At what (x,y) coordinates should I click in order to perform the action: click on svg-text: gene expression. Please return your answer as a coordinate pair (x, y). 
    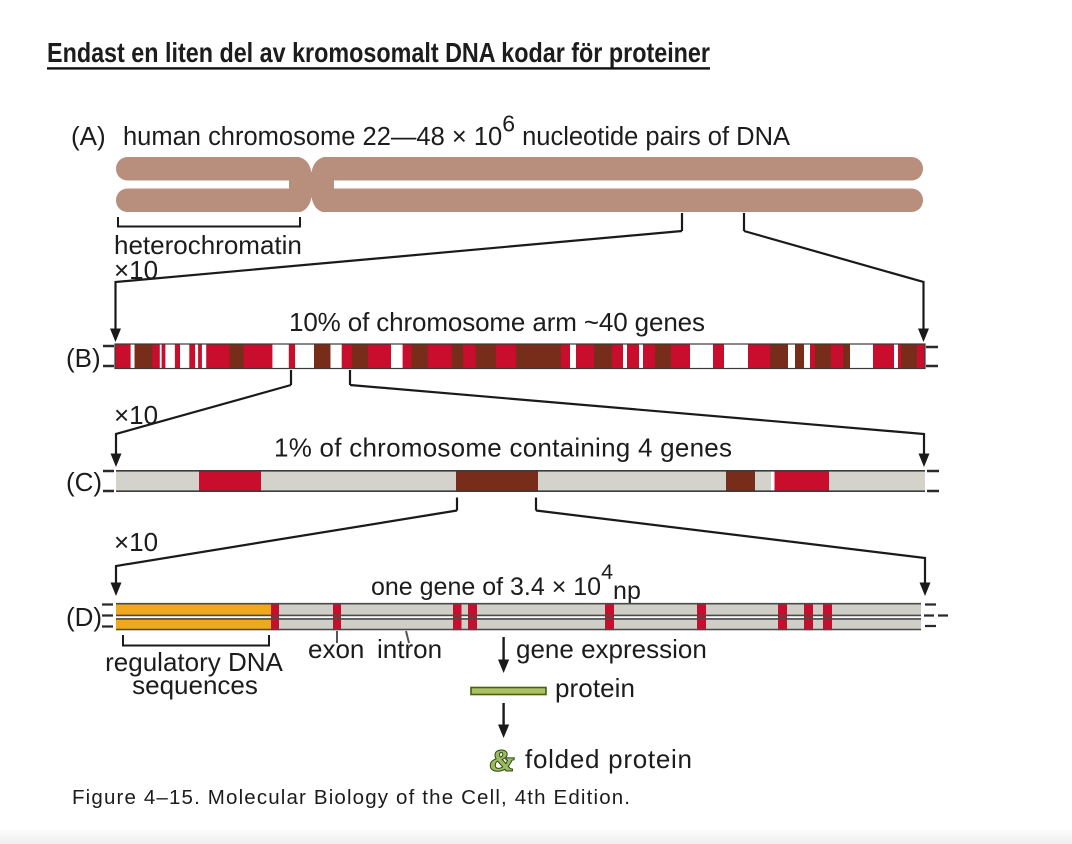
    Looking at the image, I should click on (611, 649).